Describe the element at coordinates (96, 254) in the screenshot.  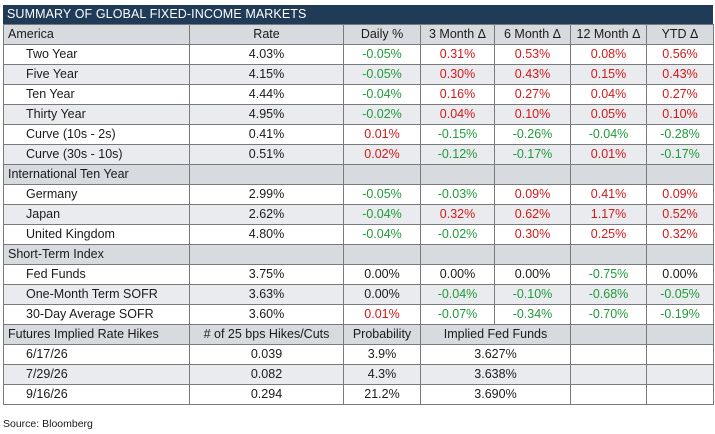
I see `section-label: Short-Term Index` at that location.